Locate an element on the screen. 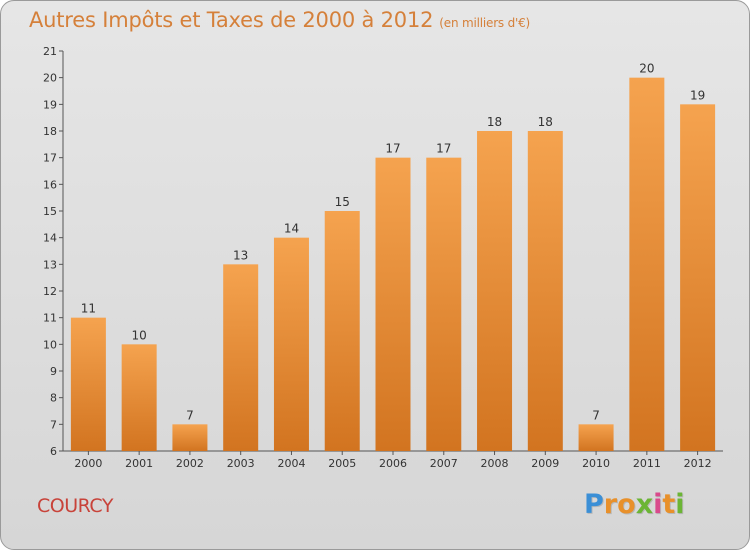 This screenshot has height=550, width=750. y-tick-label: 17 is located at coordinates (50, 158).